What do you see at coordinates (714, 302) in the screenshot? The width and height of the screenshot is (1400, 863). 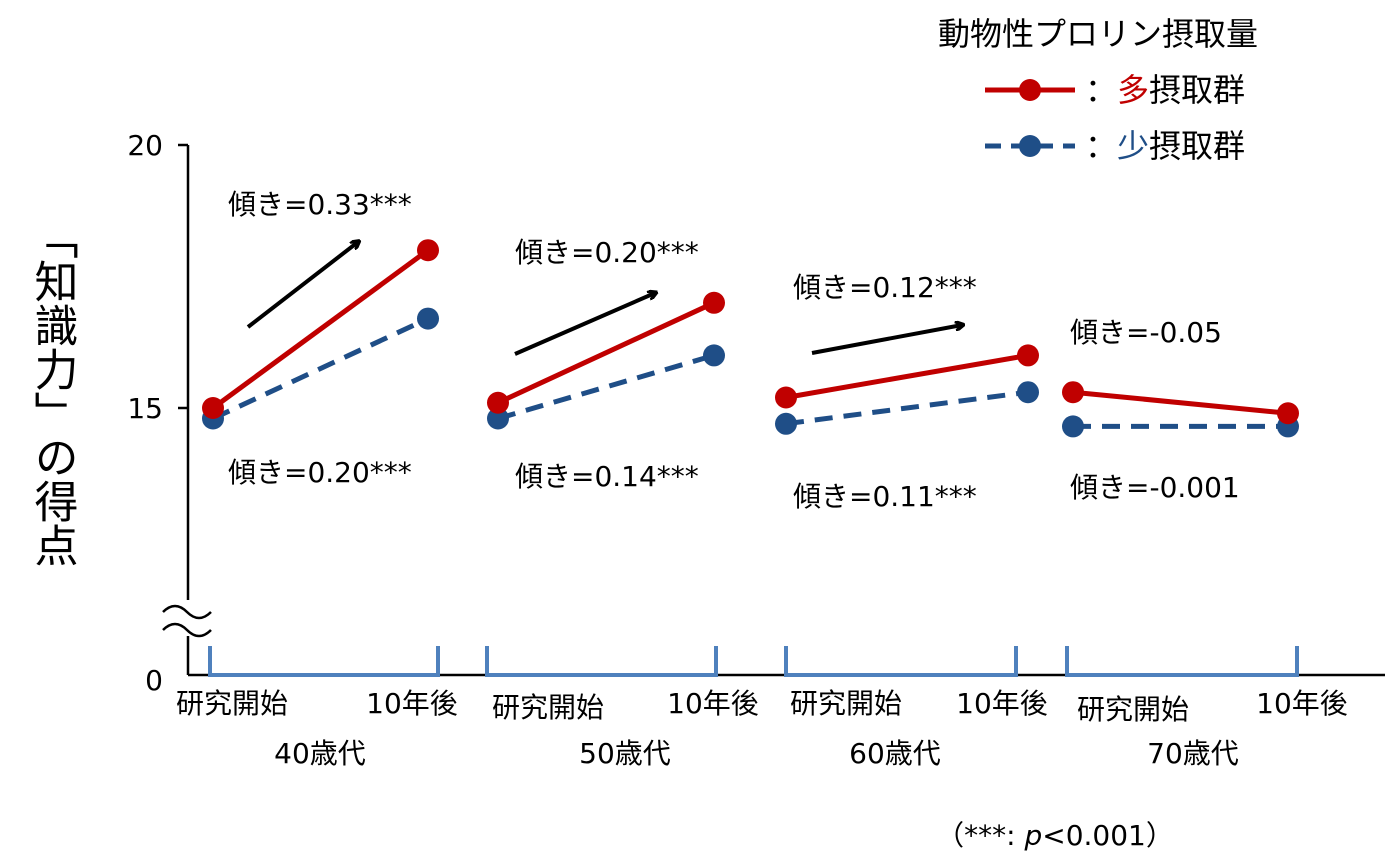 I see `point-high-end-50s` at bounding box center [714, 302].